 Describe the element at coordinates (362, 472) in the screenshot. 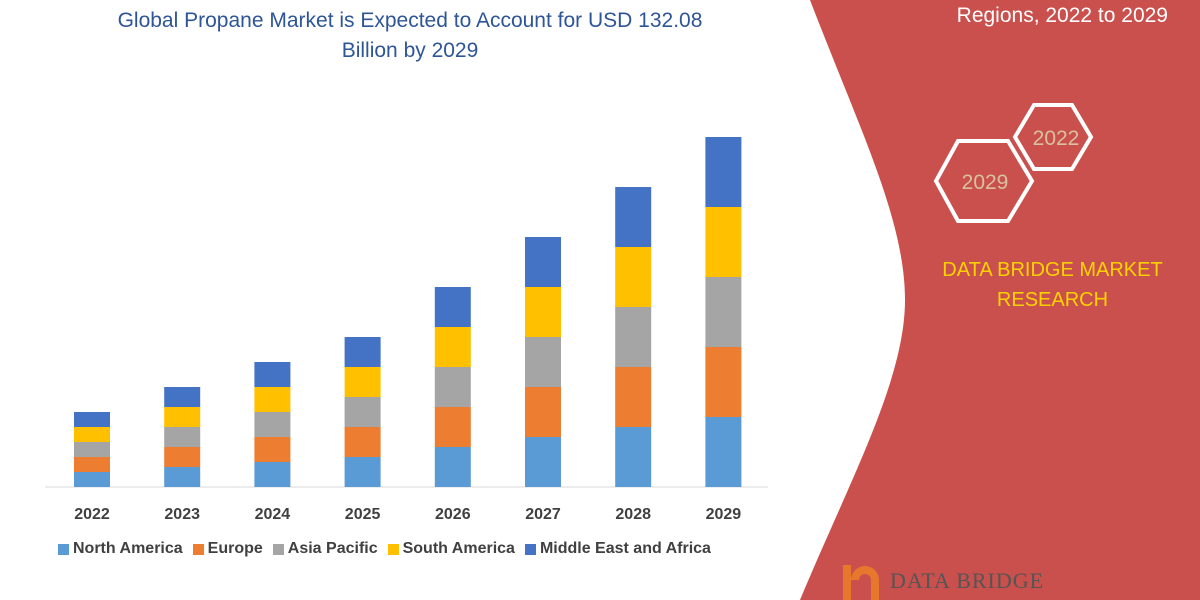

I see `bar-2025-north-america` at that location.